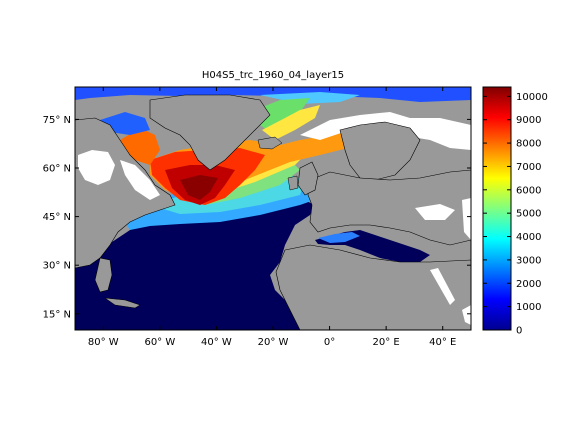 Image resolution: width=576 pixels, height=432 pixels. I want to click on lon-tick-label: 20° E, so click(386, 342).